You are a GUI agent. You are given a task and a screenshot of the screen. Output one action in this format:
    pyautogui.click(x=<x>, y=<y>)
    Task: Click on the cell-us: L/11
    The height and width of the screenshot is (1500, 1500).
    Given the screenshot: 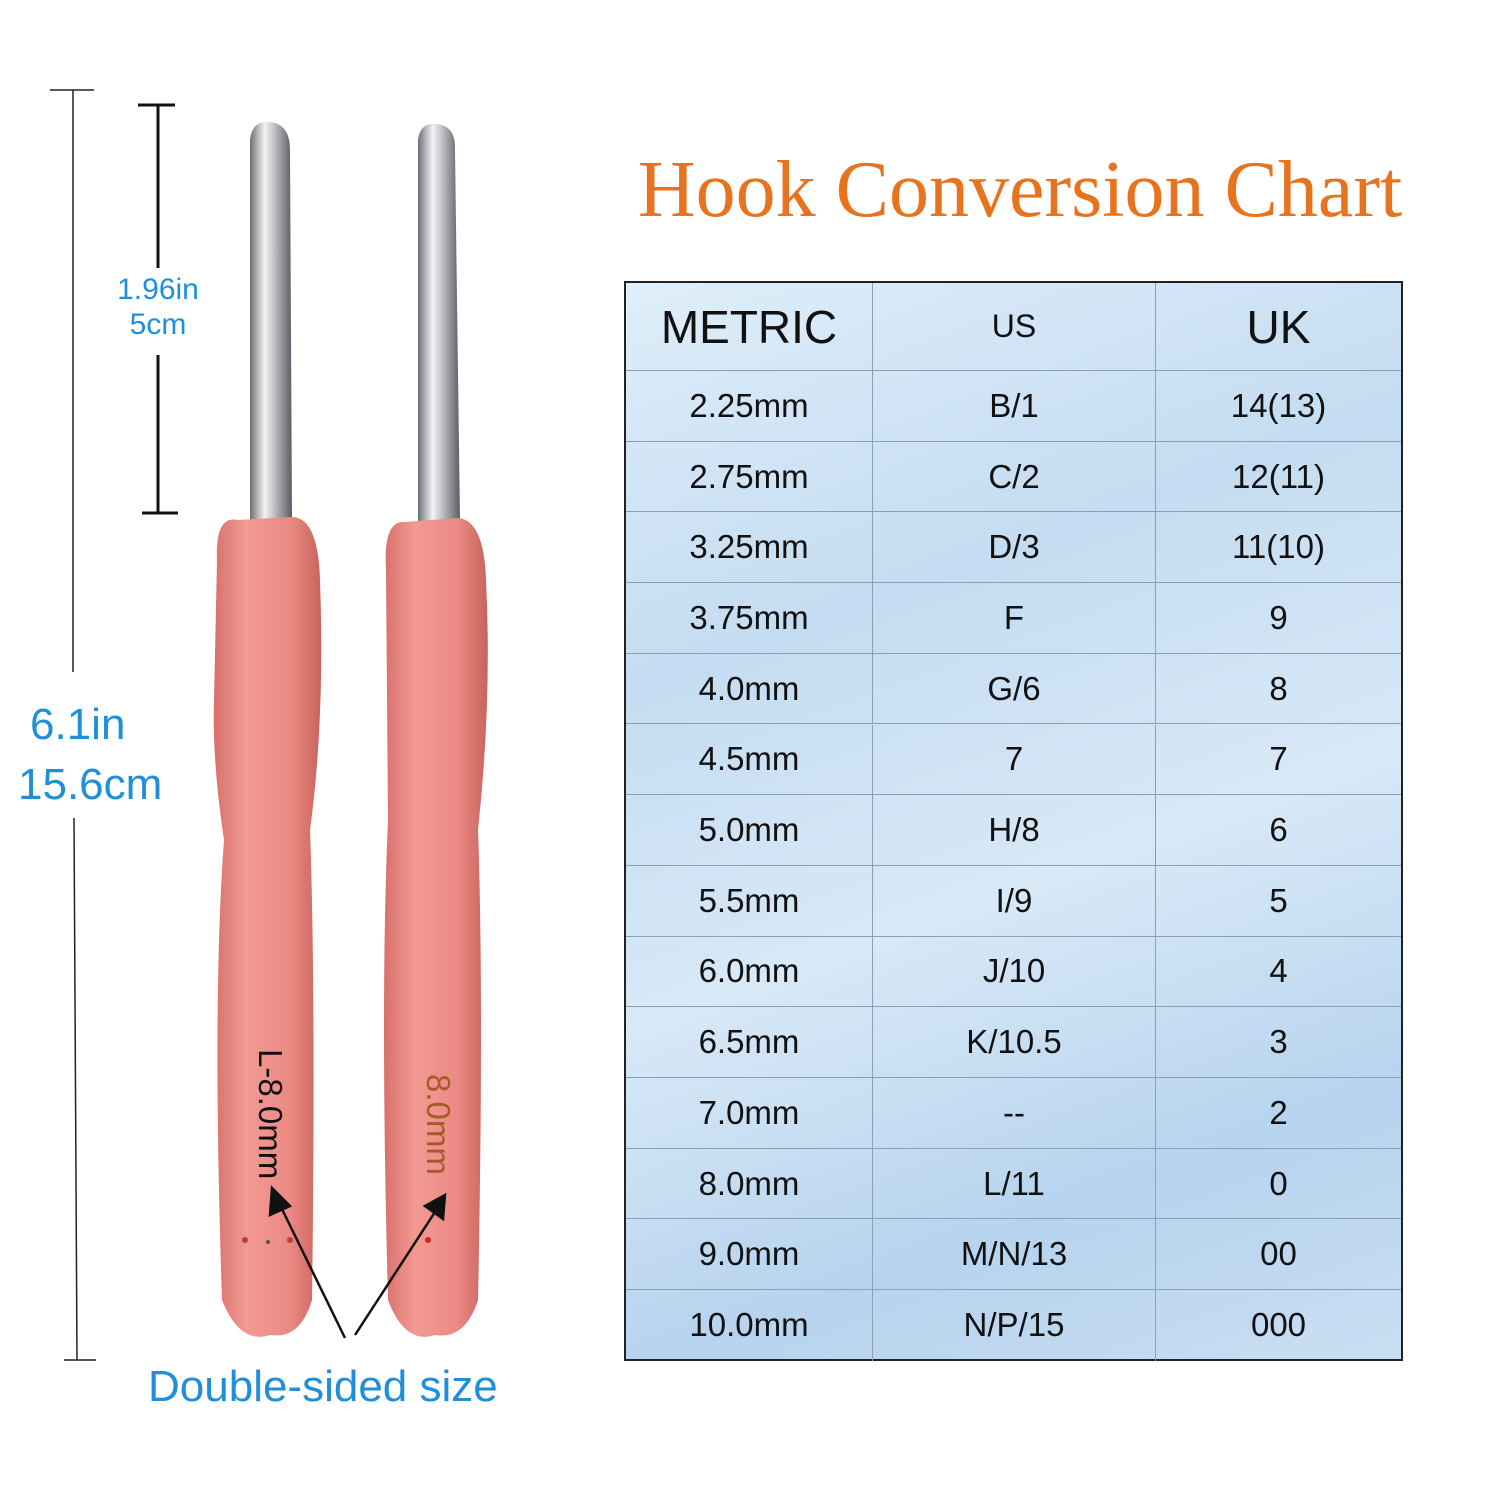 What is the action you would take?
    pyautogui.click(x=1014, y=1183)
    